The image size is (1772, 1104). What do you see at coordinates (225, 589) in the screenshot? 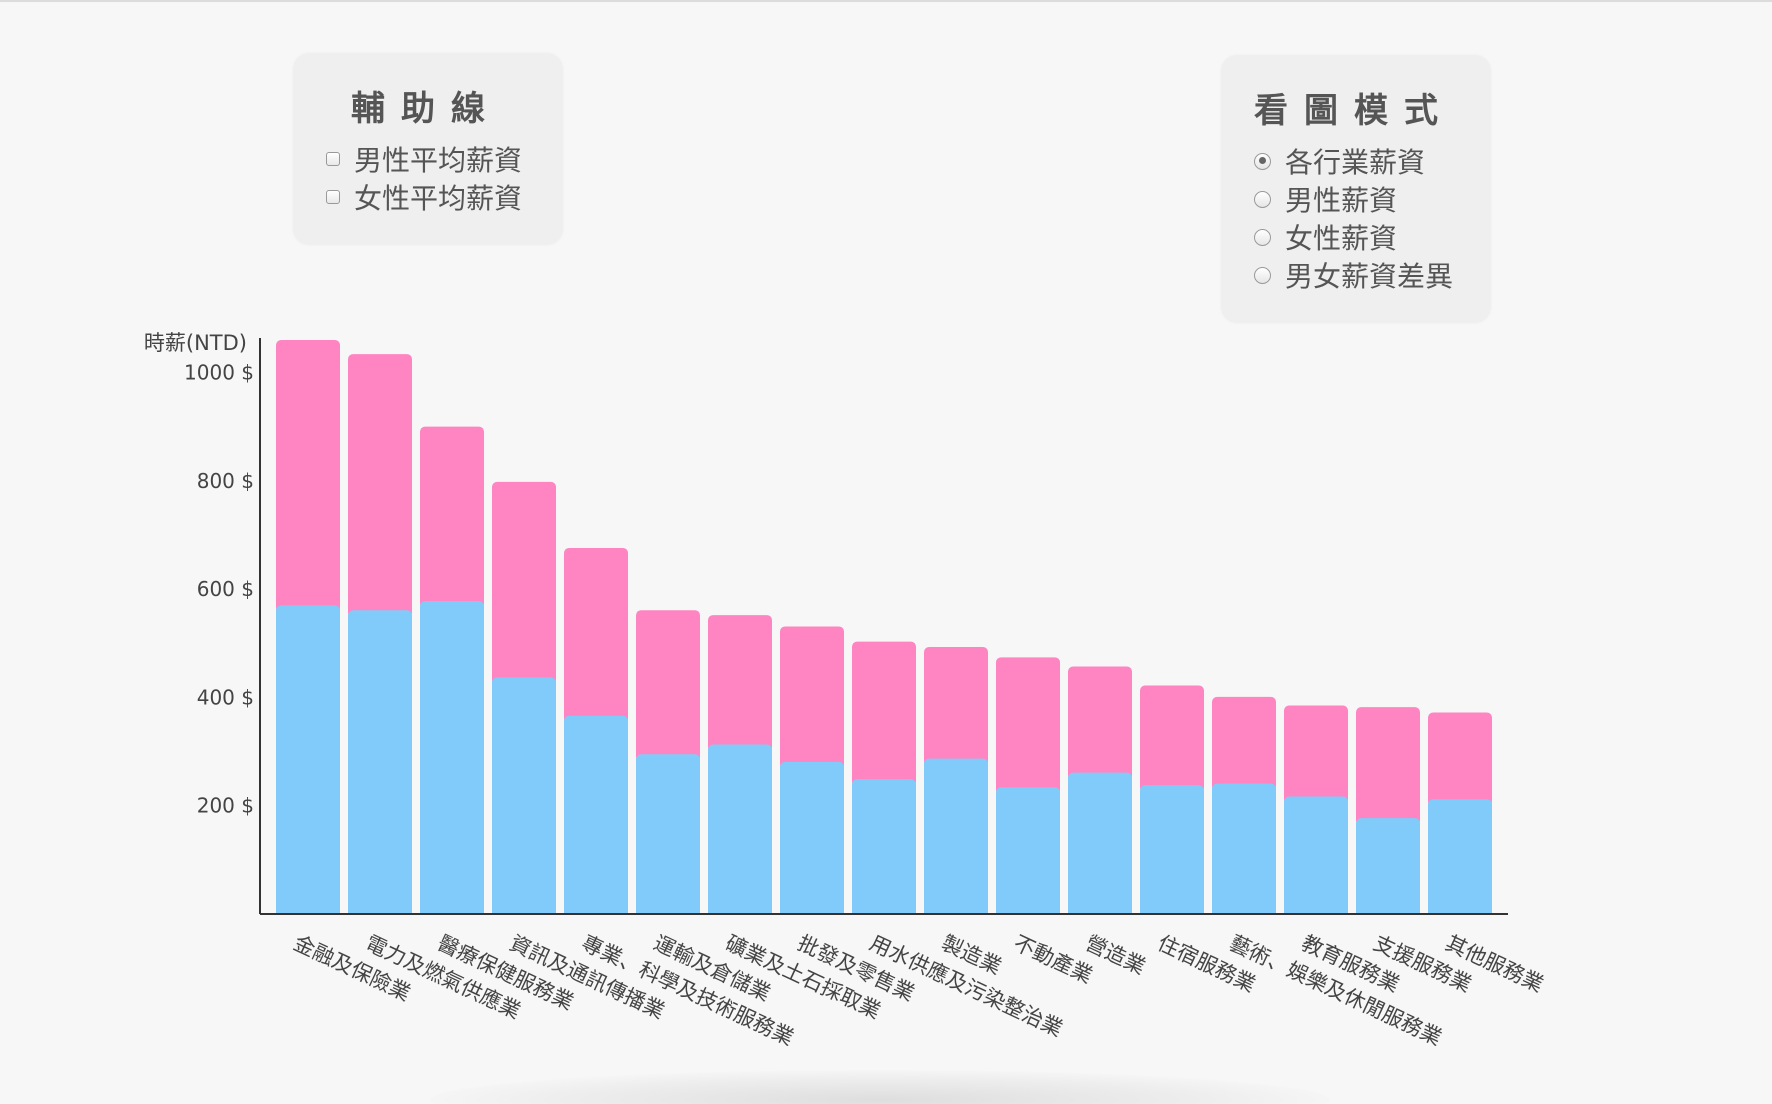
I see `y-tick-label: 600 $` at bounding box center [225, 589].